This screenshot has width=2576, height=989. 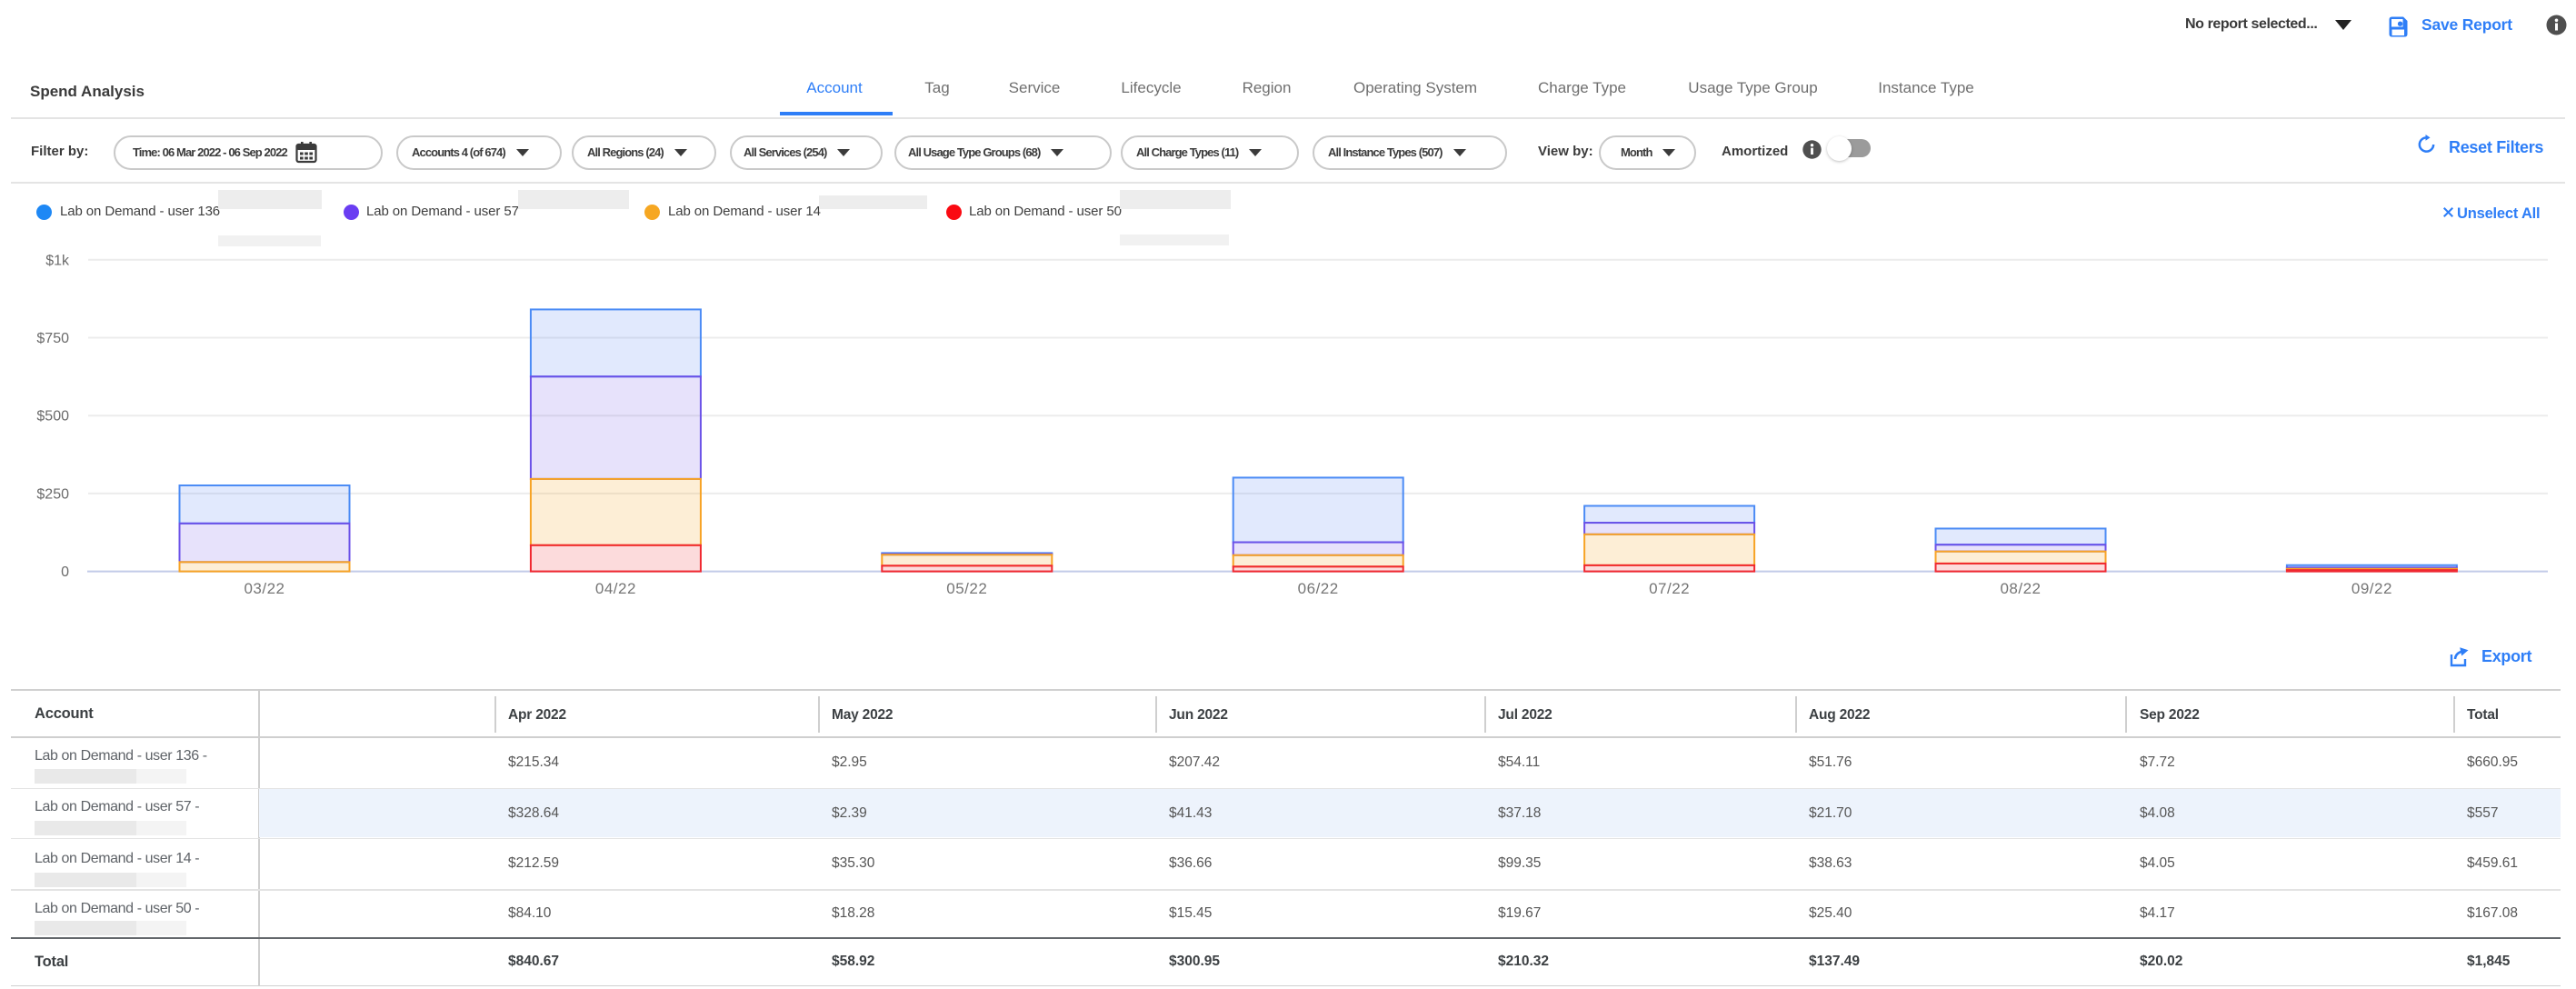 I want to click on svg-text: $500, so click(x=52, y=417).